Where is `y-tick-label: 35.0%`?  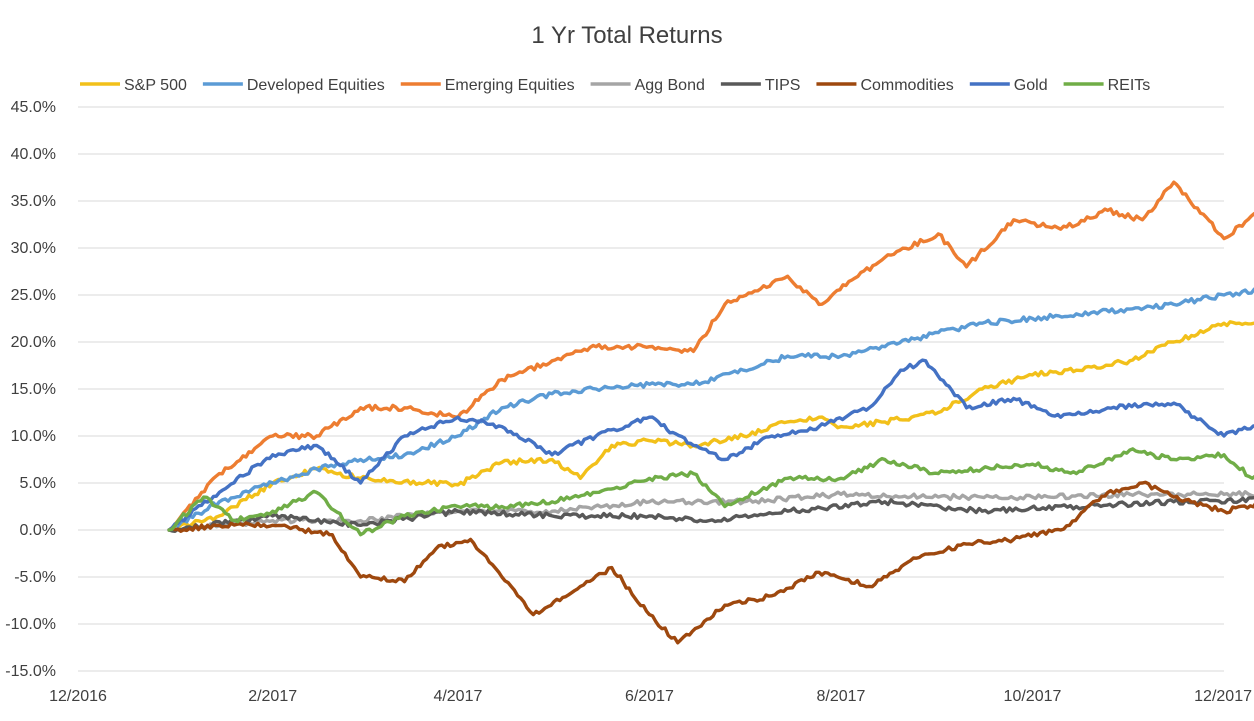 y-tick-label: 35.0% is located at coordinates (33, 201).